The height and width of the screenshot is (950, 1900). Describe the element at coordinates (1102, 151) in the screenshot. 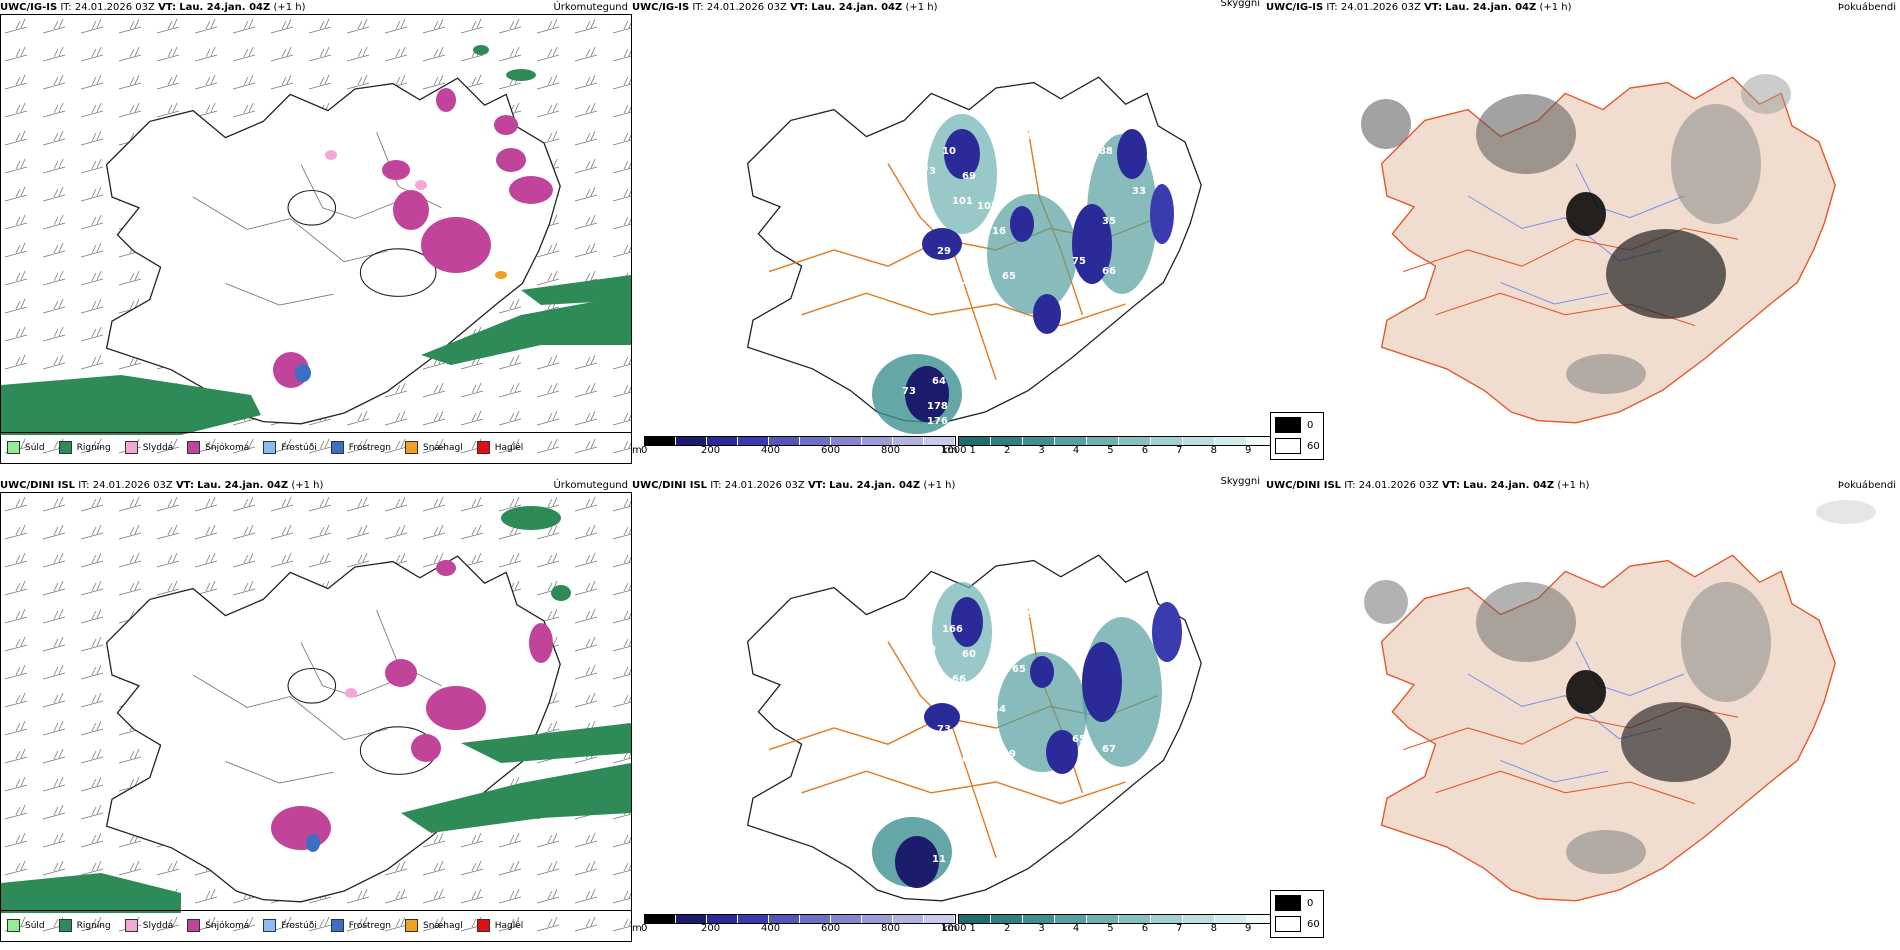

I see `visibility-value-label: 188` at that location.